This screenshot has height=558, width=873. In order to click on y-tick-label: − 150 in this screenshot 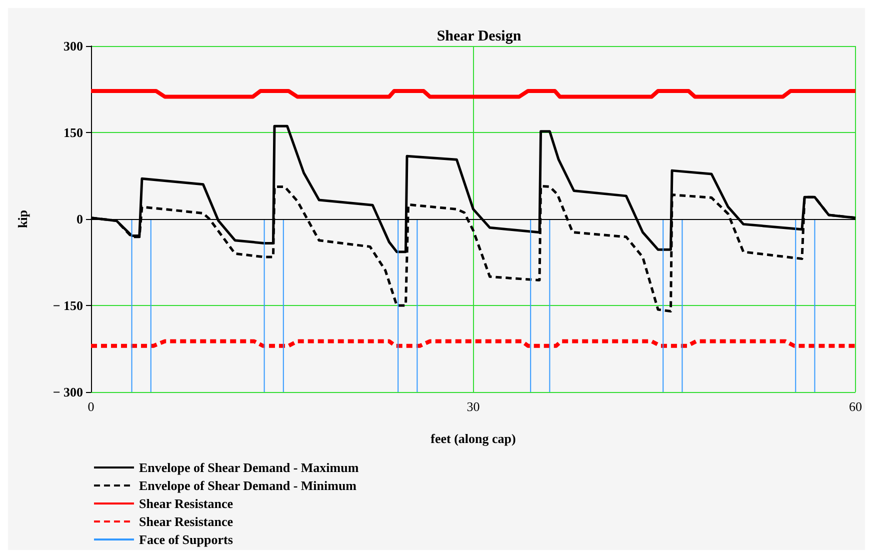, I will do `click(67, 305)`.